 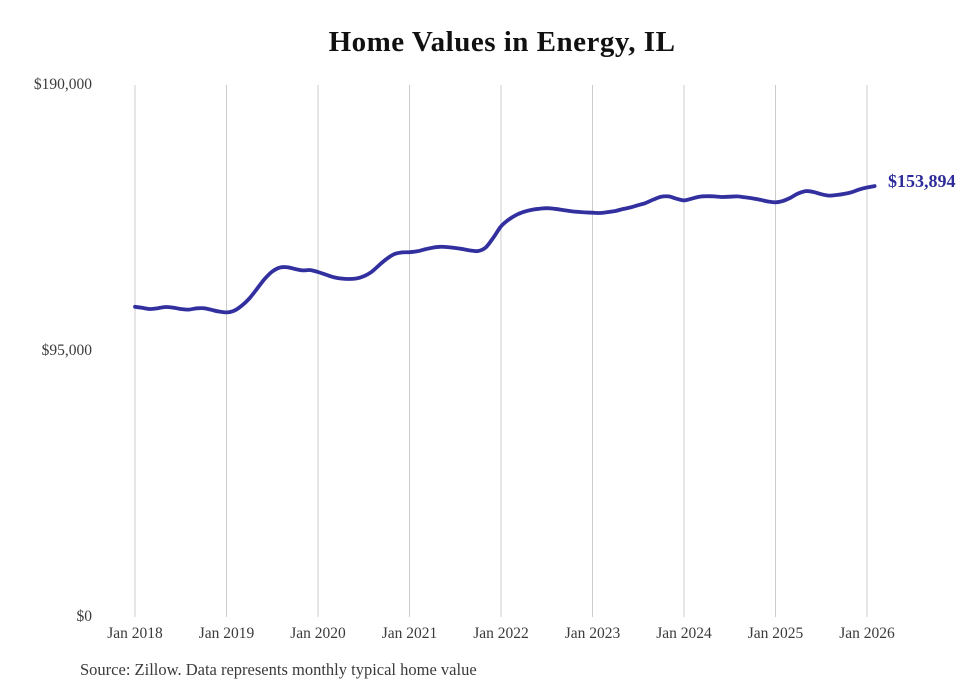 What do you see at coordinates (592, 633) in the screenshot?
I see `x-tick-label: Jan 2023` at bounding box center [592, 633].